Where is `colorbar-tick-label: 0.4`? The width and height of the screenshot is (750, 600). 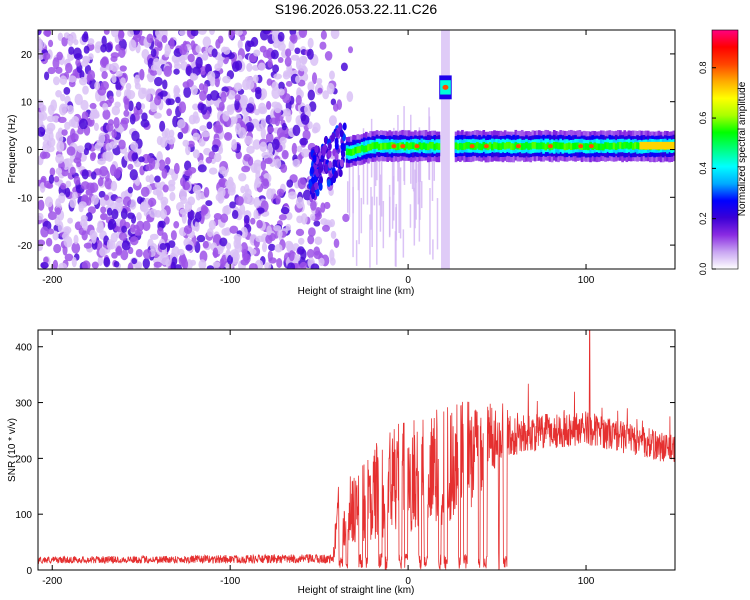
colorbar-tick-label: 0.4 is located at coordinates (703, 168).